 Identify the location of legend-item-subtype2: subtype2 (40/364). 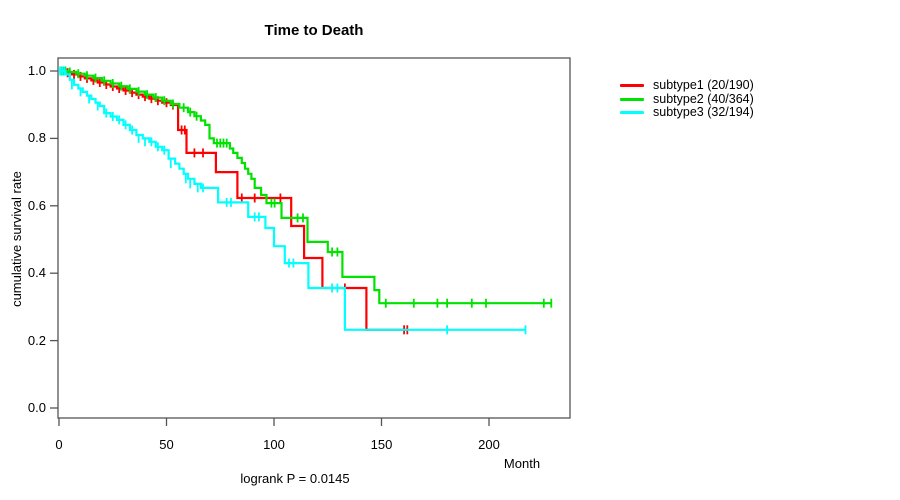
(687, 98).